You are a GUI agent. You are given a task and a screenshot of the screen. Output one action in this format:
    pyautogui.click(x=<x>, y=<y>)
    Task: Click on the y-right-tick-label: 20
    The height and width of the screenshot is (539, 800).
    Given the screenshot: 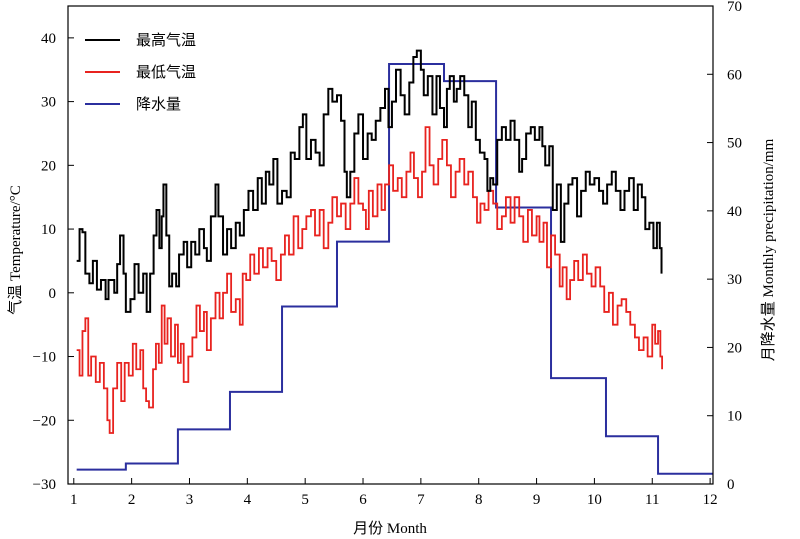 What is the action you would take?
    pyautogui.click(x=734, y=348)
    